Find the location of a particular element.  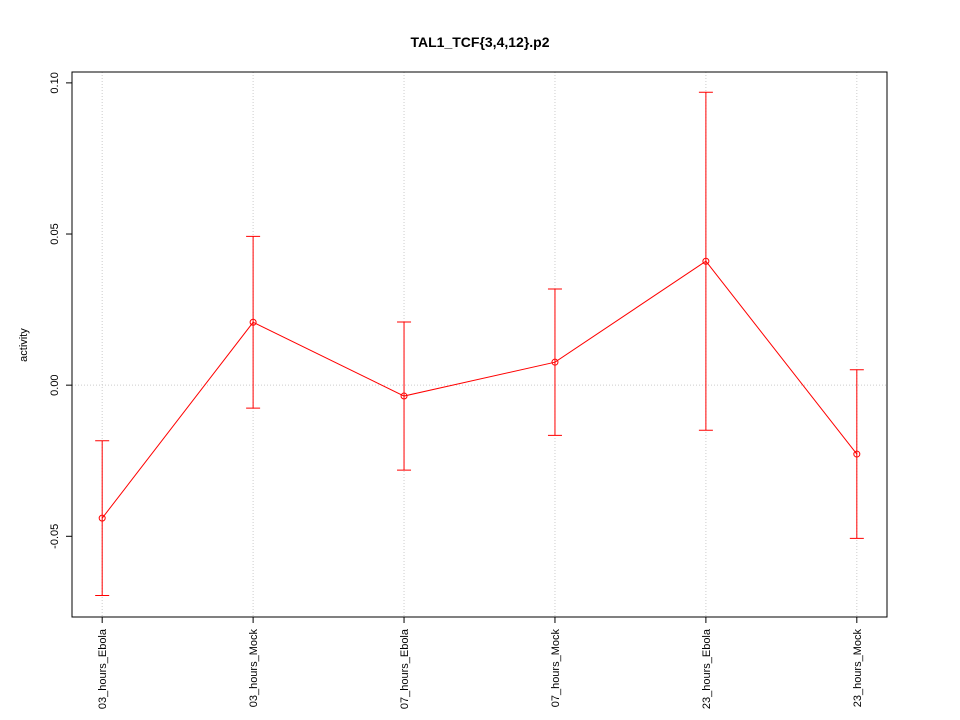

x-tick-label: 03_hours_Mock is located at coordinates (254, 668).